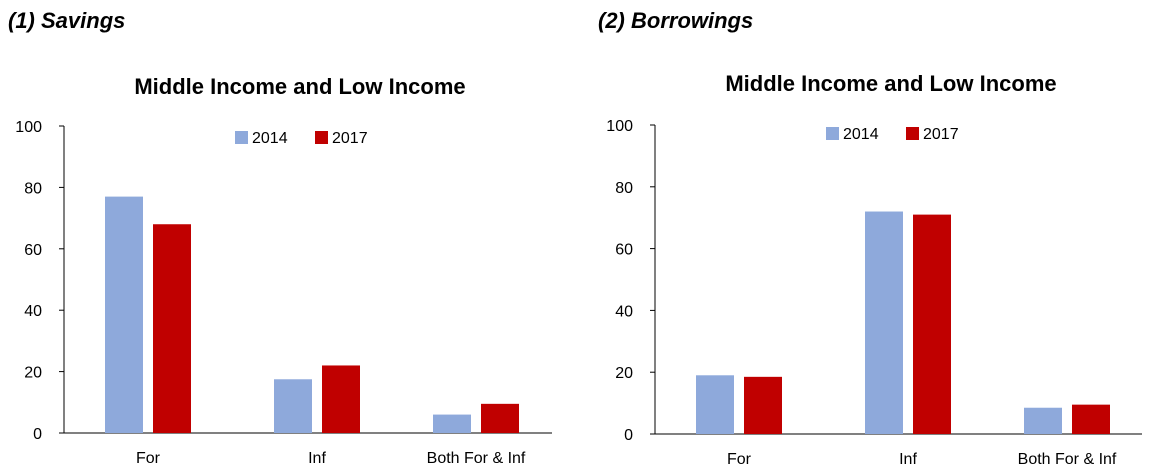 This screenshot has height=475, width=1162. I want to click on panel-title-borrowings: (2) Borrowings, so click(676, 20).